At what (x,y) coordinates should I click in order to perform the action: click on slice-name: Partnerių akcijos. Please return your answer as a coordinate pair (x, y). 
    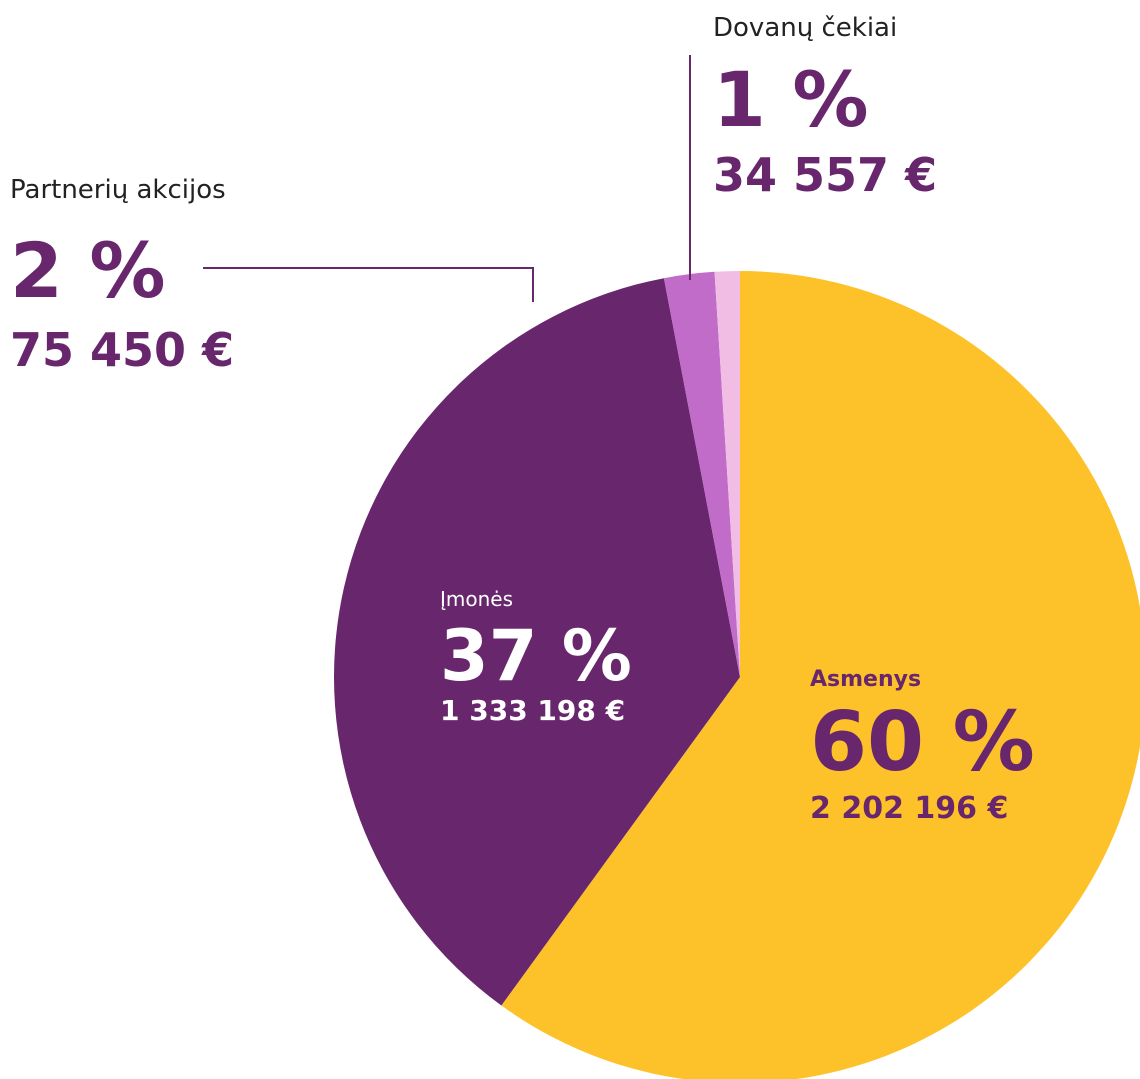
    Looking at the image, I should click on (118, 190).